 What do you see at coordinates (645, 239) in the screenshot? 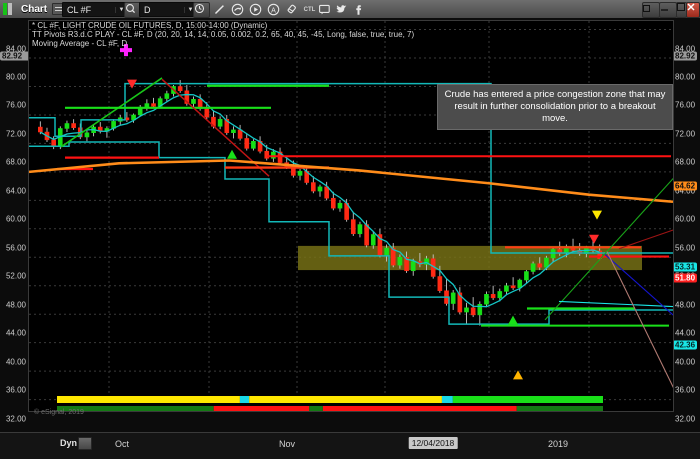
I see `projection-line-dark-red` at bounding box center [645, 239].